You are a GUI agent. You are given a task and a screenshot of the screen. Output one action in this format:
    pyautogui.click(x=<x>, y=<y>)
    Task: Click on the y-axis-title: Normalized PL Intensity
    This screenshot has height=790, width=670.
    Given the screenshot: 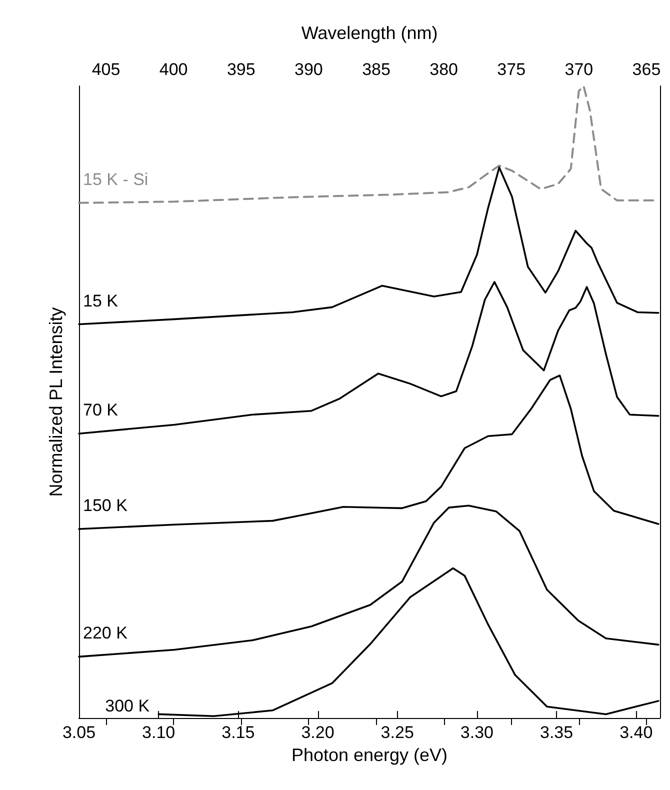 What is the action you would take?
    pyautogui.click(x=56, y=402)
    